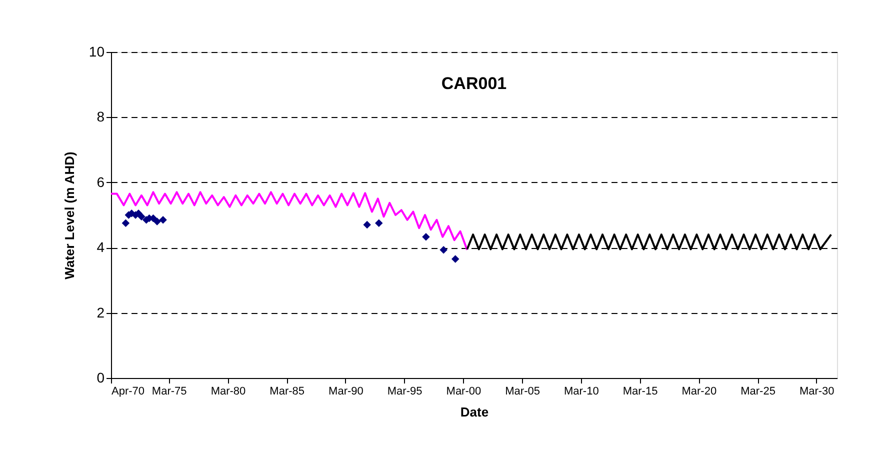 The image size is (874, 465). Describe the element at coordinates (100, 312) in the screenshot. I see `y-tick-label: 2` at that location.